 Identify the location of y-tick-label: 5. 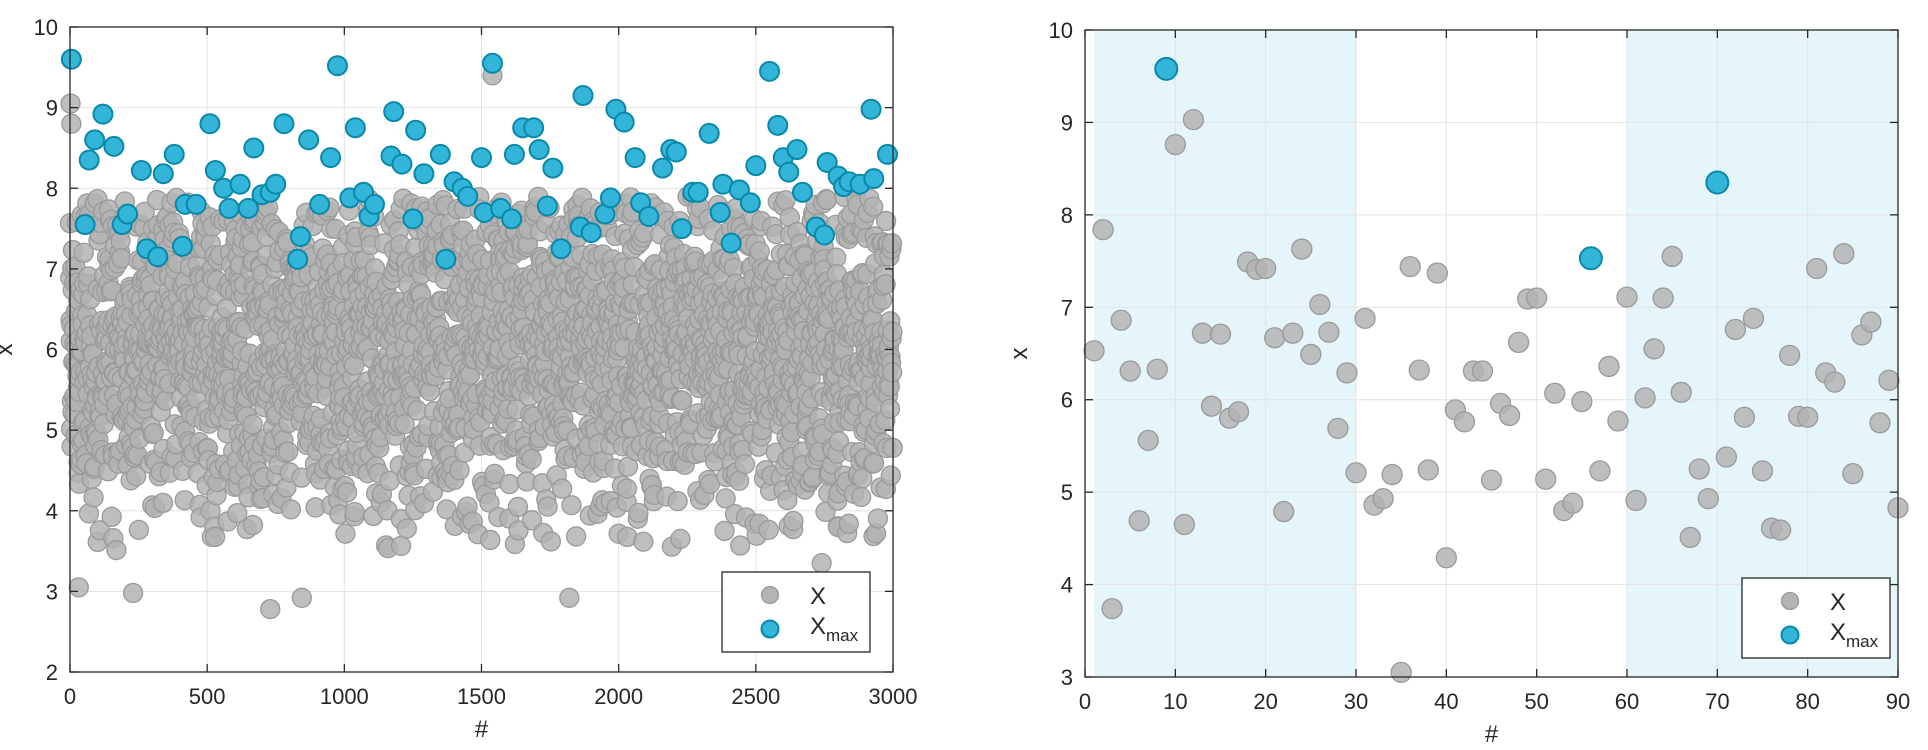
(1067, 492).